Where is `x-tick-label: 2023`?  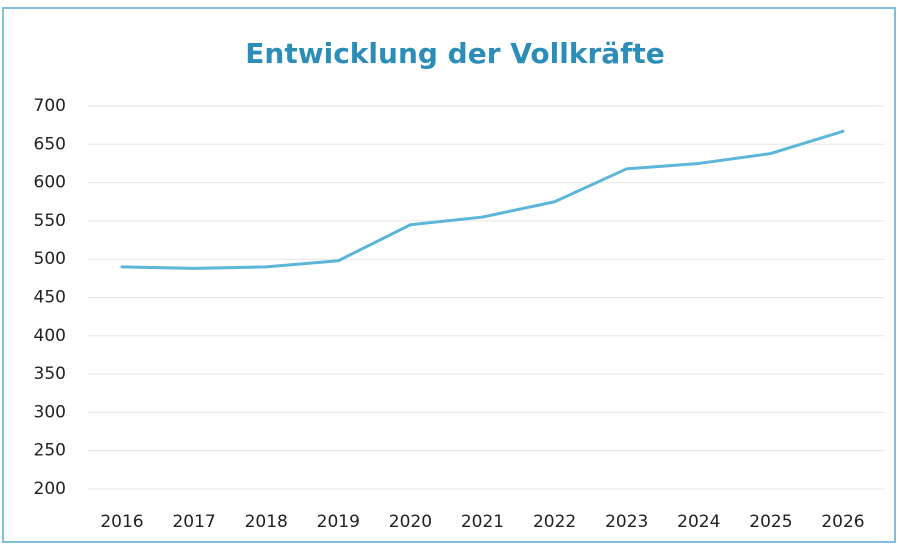
x-tick-label: 2023 is located at coordinates (626, 522).